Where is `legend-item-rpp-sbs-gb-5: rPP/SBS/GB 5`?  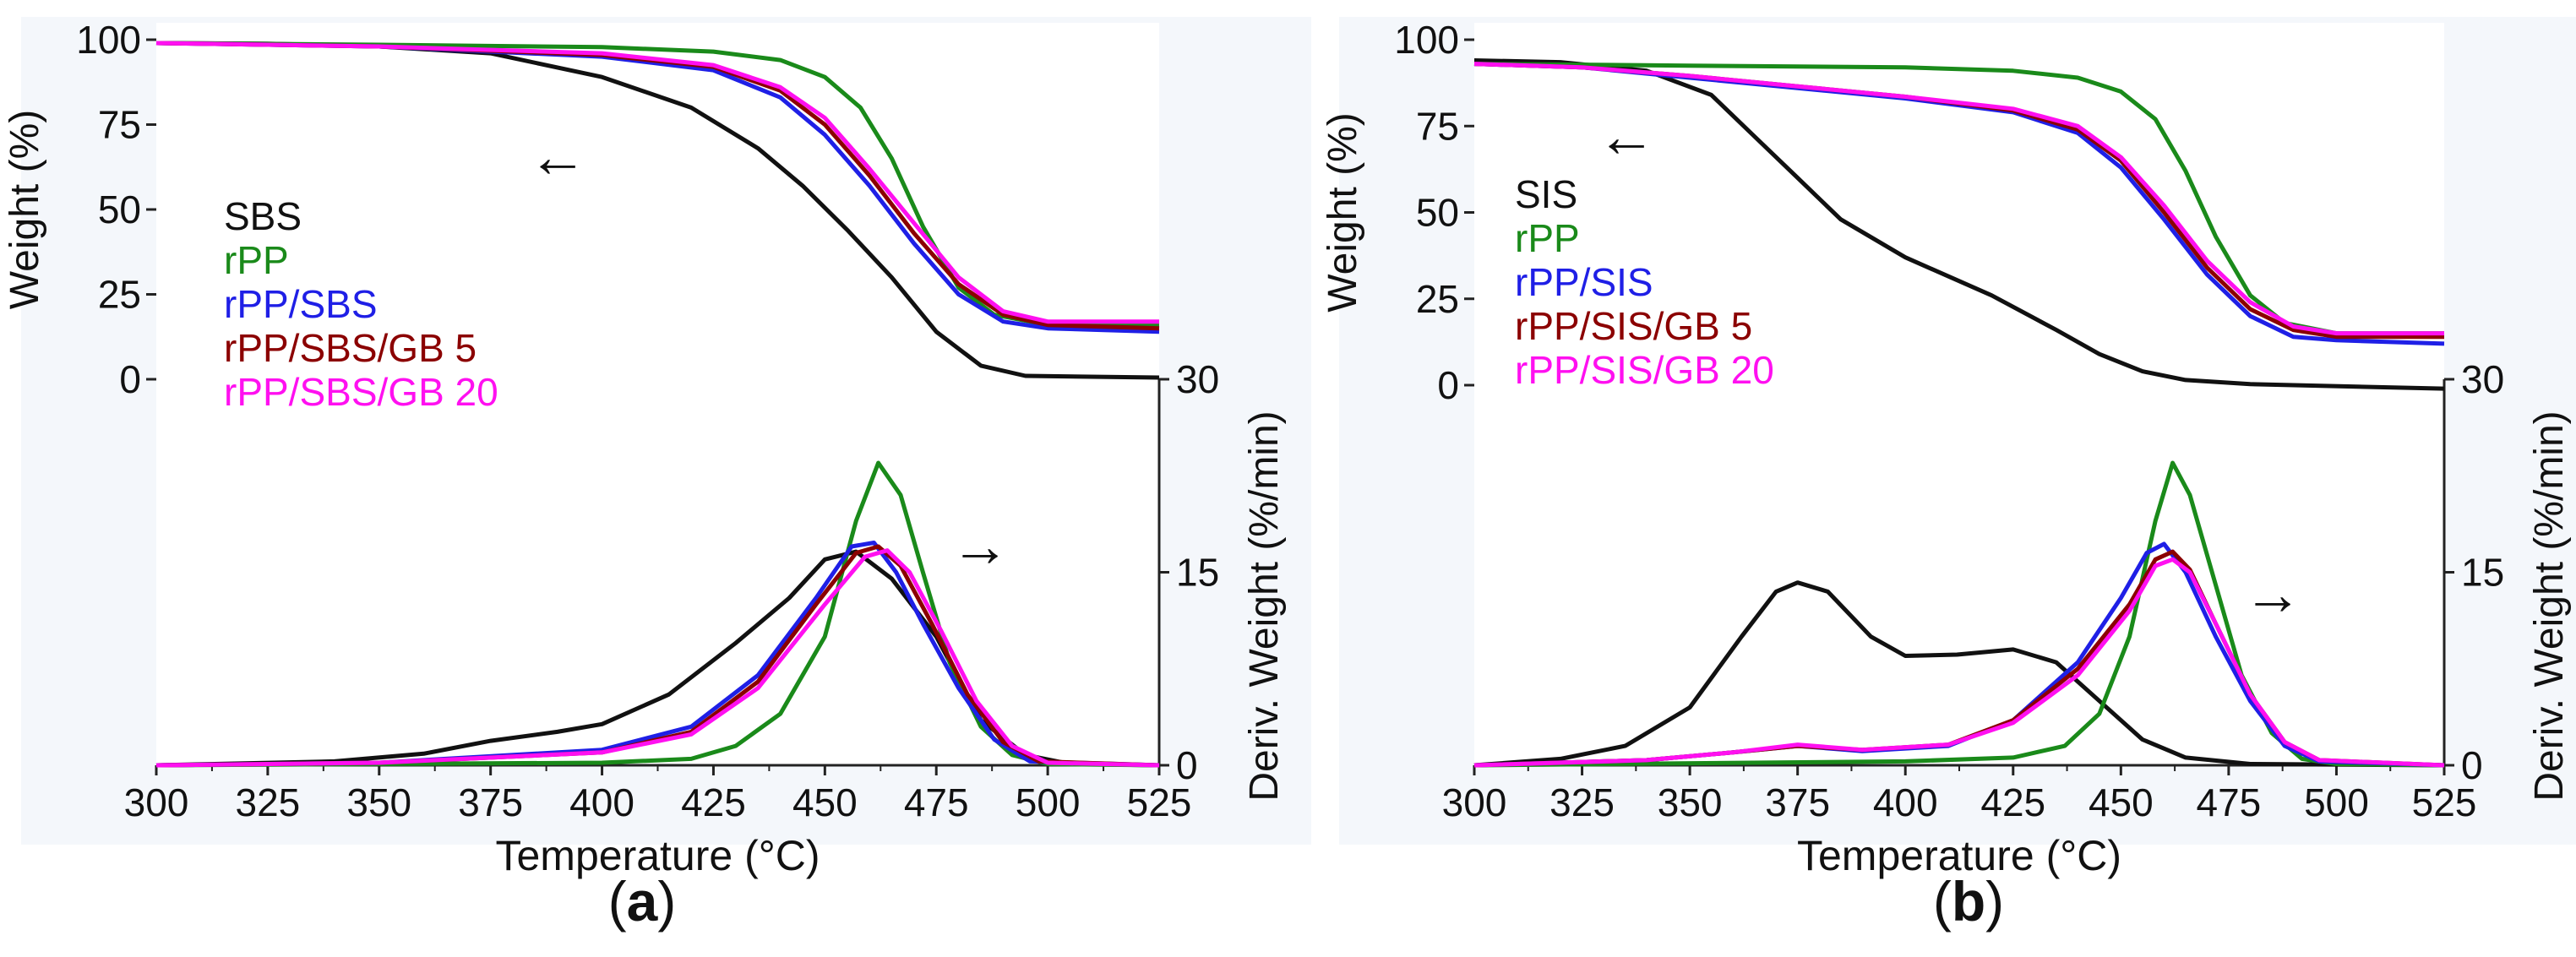 legend-item-rpp-sbs-gb-5: rPP/SBS/GB 5 is located at coordinates (350, 348).